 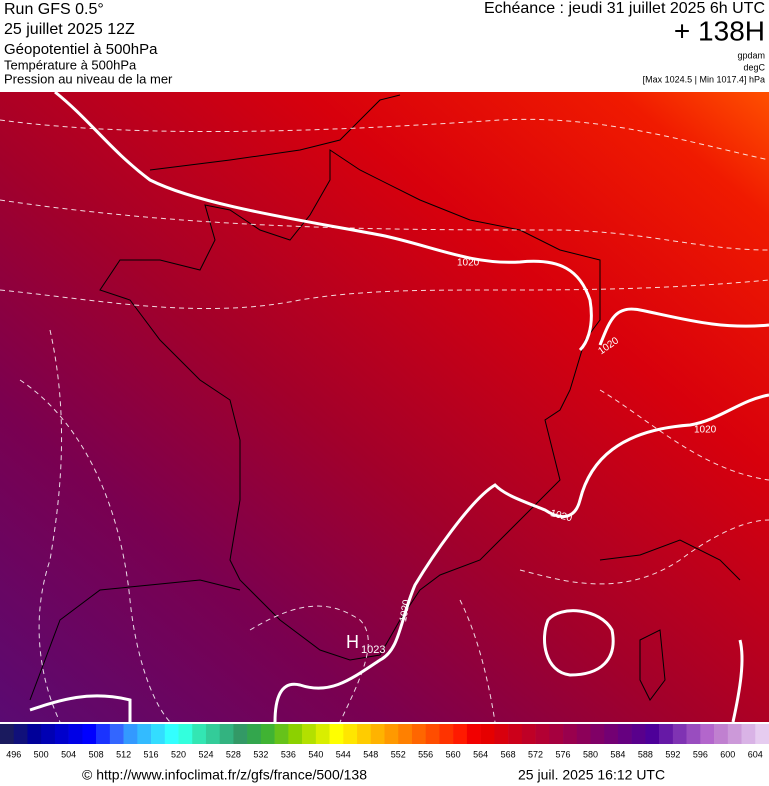 What do you see at coordinates (591, 775) in the screenshot?
I see `issue-date: 25 juil. 2025 16:12 UTC` at bounding box center [591, 775].